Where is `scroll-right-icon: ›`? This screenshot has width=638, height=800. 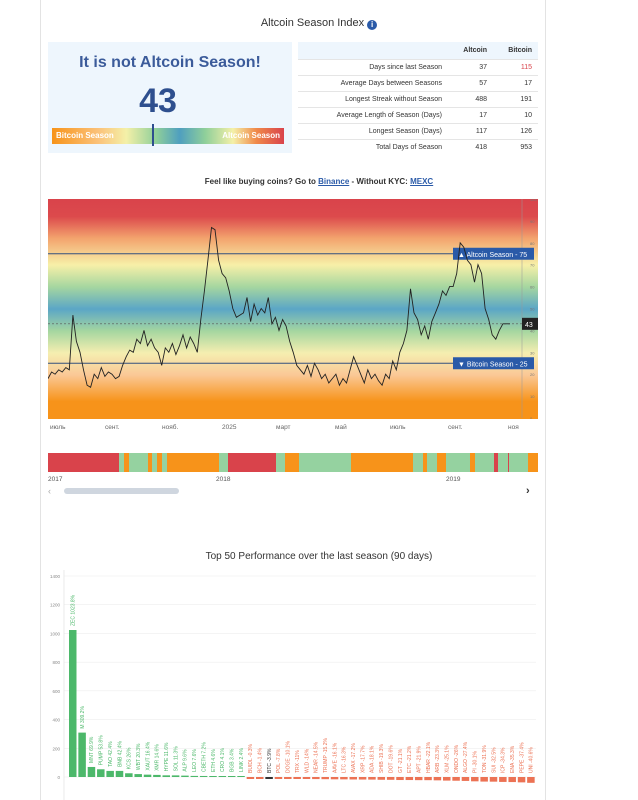 scroll-right-icon: › is located at coordinates (528, 491).